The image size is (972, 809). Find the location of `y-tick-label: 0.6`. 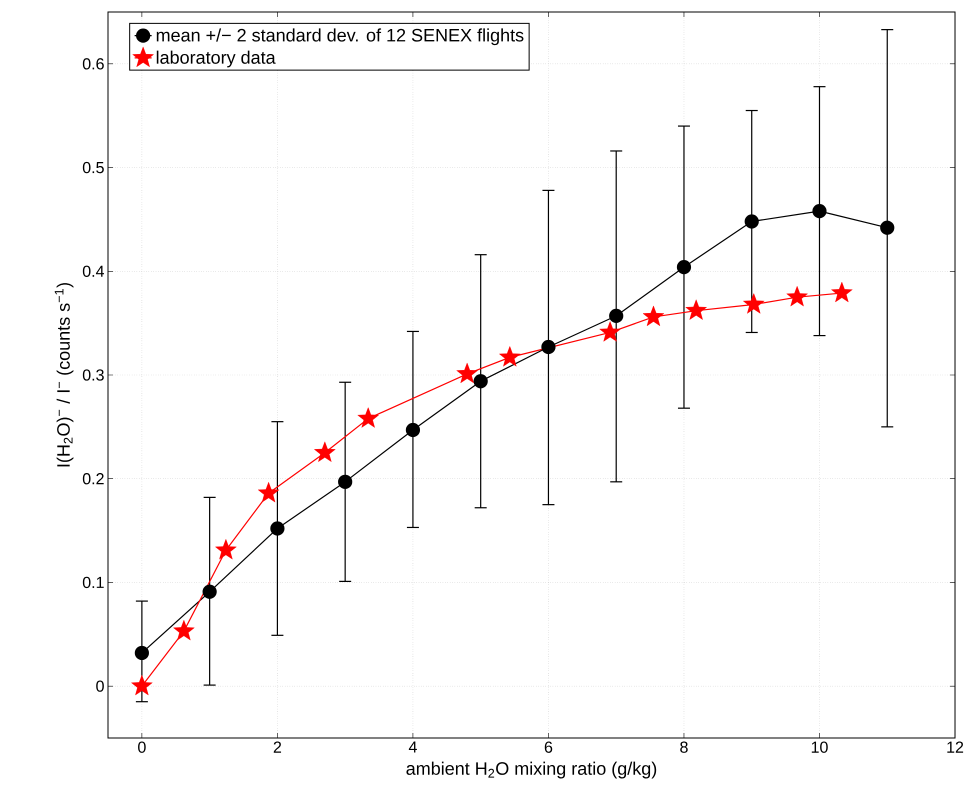

y-tick-label: 0.6 is located at coordinates (93, 64).